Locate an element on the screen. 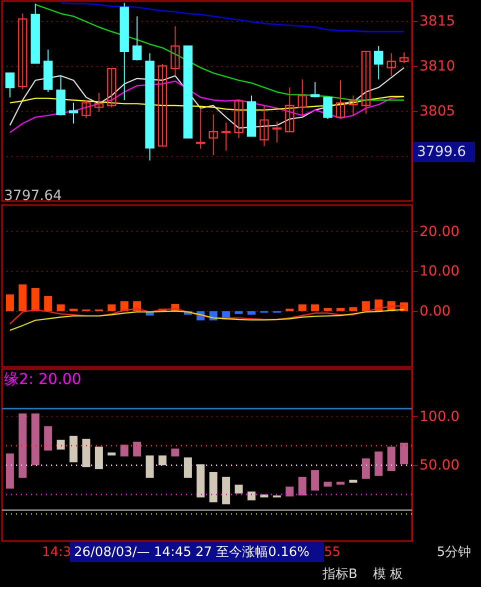 Image resolution: width=485 pixels, height=592 pixels. text: 模 板 is located at coordinates (388, 574).